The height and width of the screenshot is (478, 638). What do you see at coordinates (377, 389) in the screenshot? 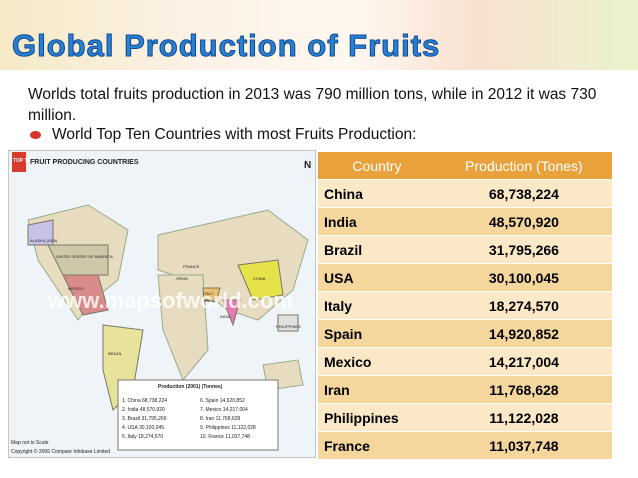
I see `table-cell: Iran` at bounding box center [377, 389].